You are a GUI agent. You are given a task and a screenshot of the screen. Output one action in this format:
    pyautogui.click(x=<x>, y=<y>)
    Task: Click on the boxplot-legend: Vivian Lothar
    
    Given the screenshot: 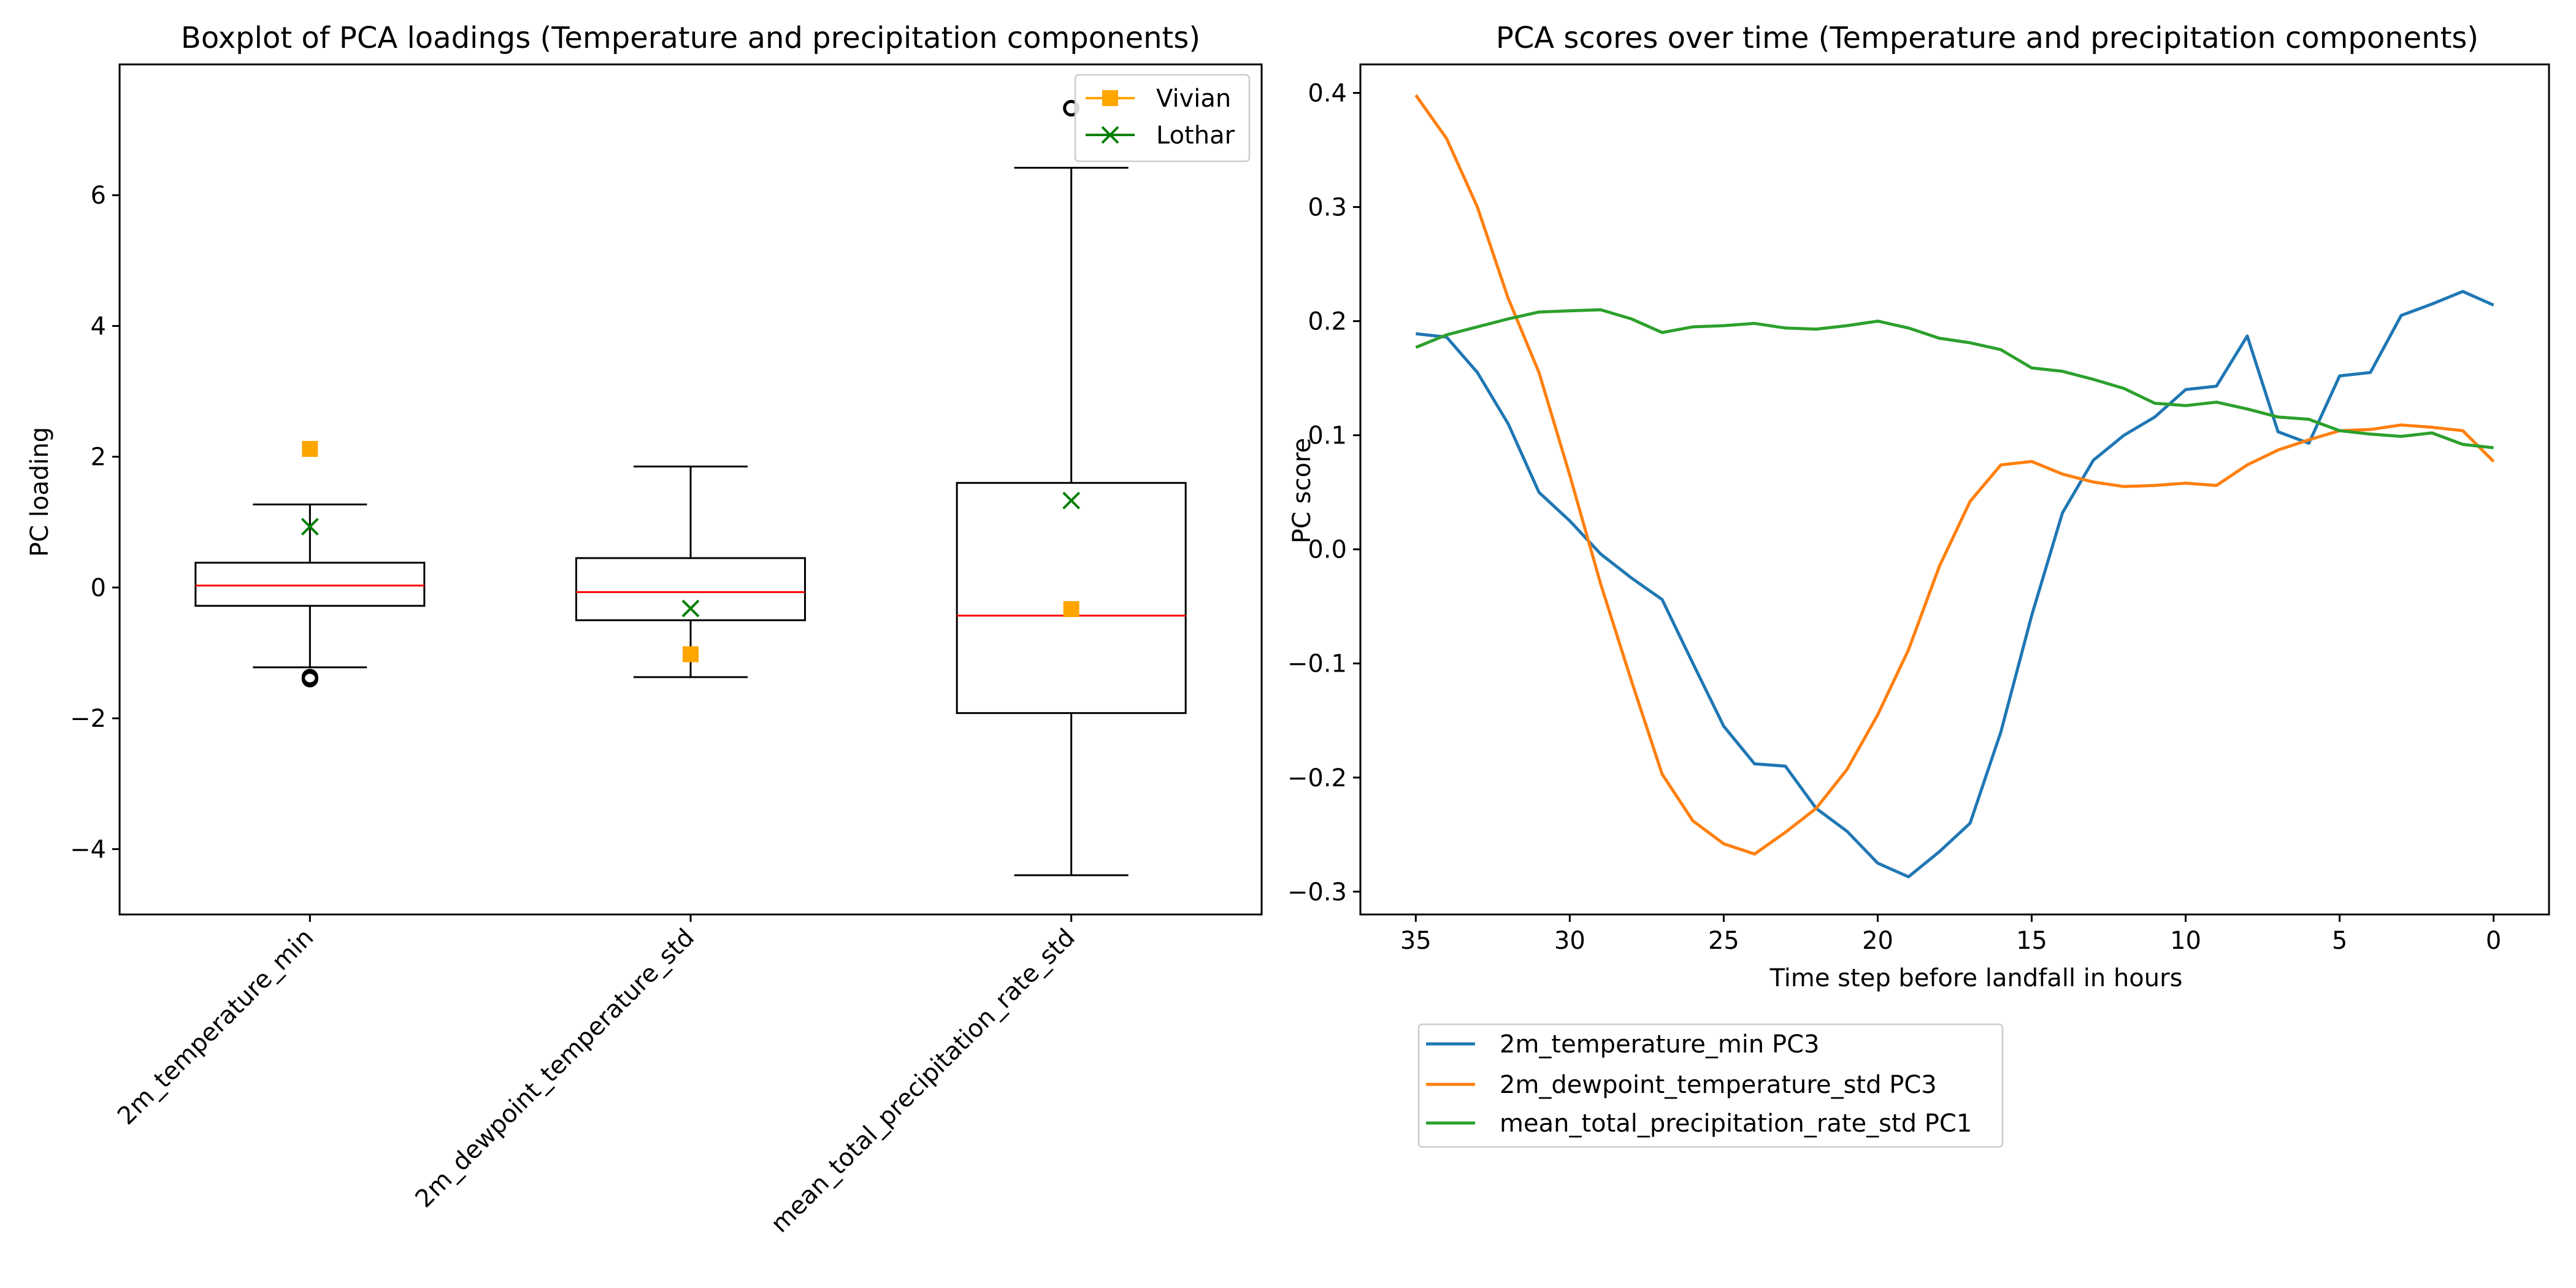 What is the action you would take?
    pyautogui.click(x=1162, y=118)
    